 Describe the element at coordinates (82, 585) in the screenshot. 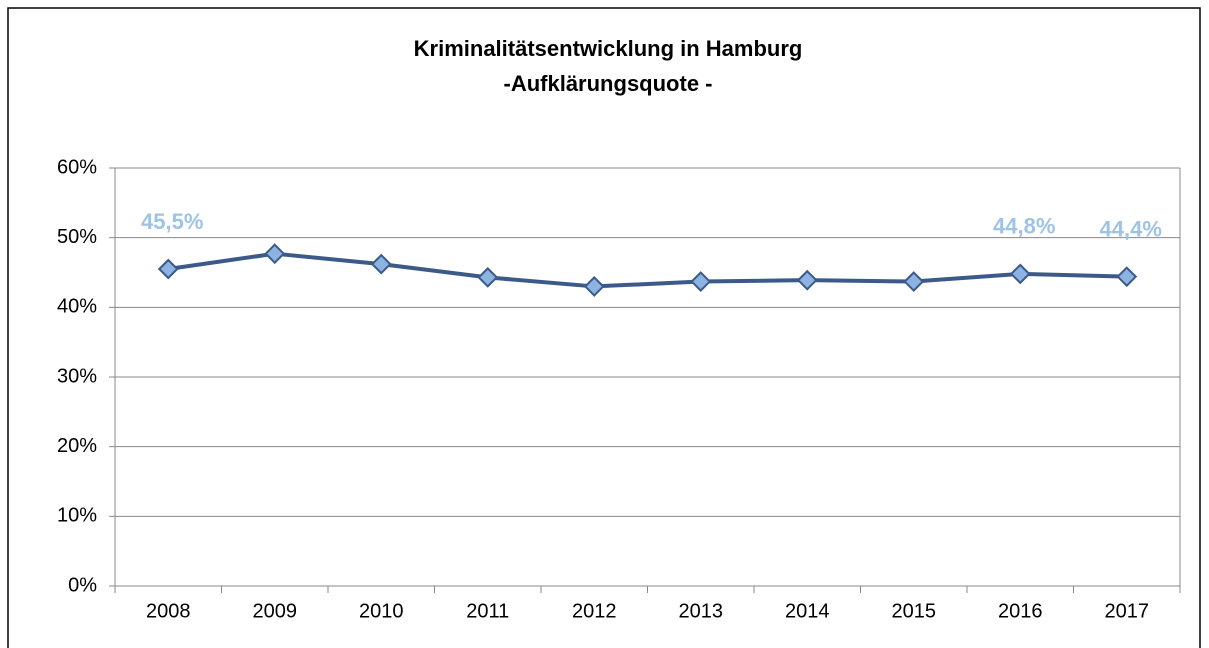

I see `y-tick-label: 0%` at that location.